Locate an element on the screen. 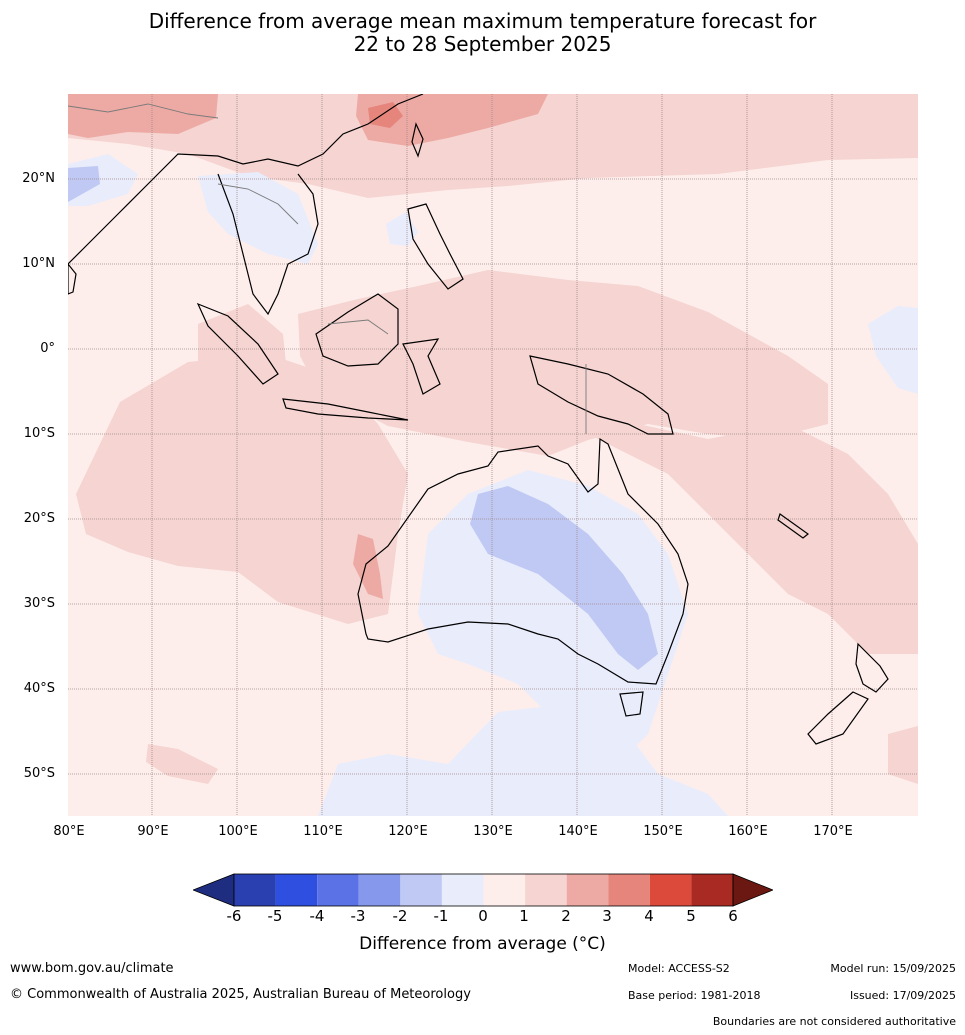 The width and height of the screenshot is (965, 1035). lon-label-160e: 160°E is located at coordinates (748, 831).